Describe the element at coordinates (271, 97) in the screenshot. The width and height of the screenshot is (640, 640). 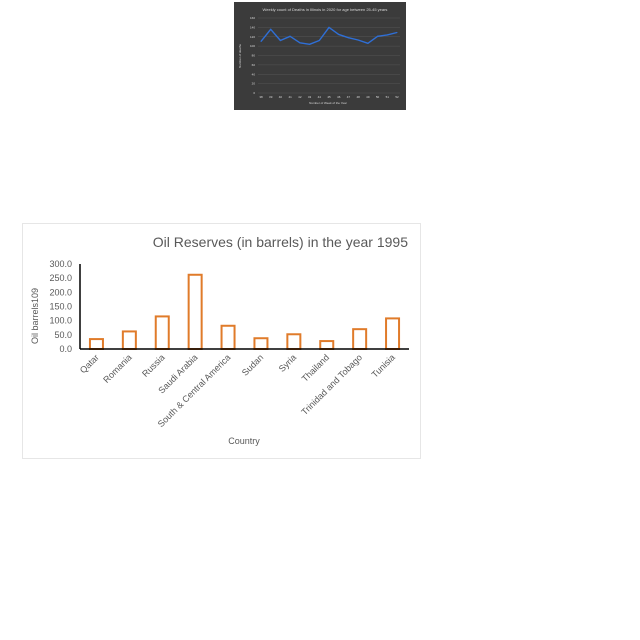
I see `x-tick-label: 39` at that location.